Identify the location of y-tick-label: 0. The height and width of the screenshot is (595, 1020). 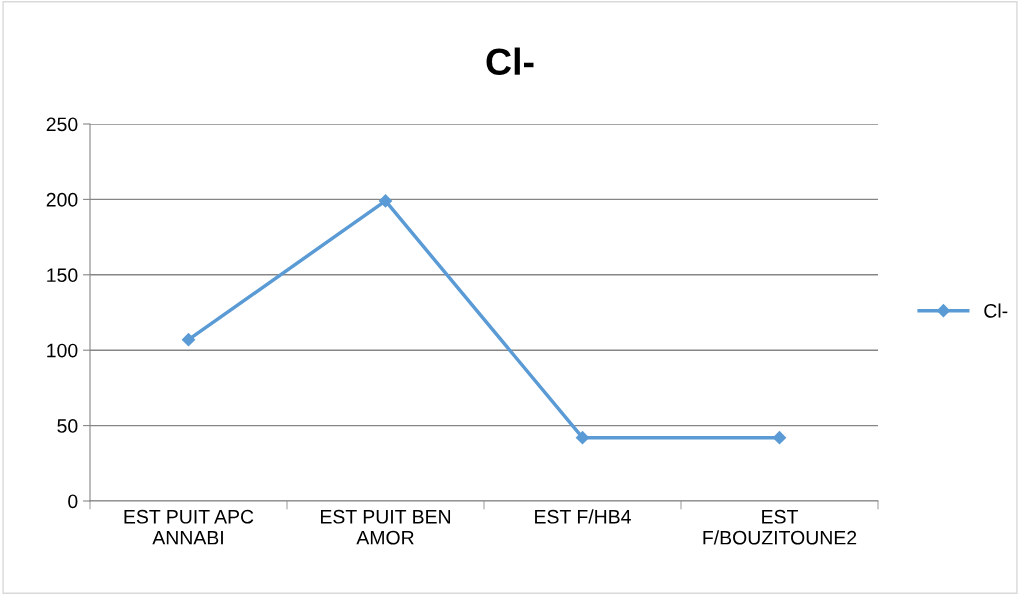
(73, 501).